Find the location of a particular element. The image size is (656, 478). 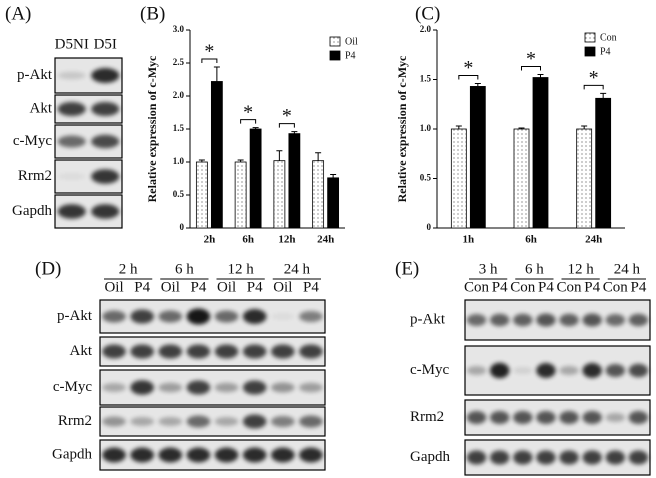

legend-swatch is located at coordinates (590, 51).